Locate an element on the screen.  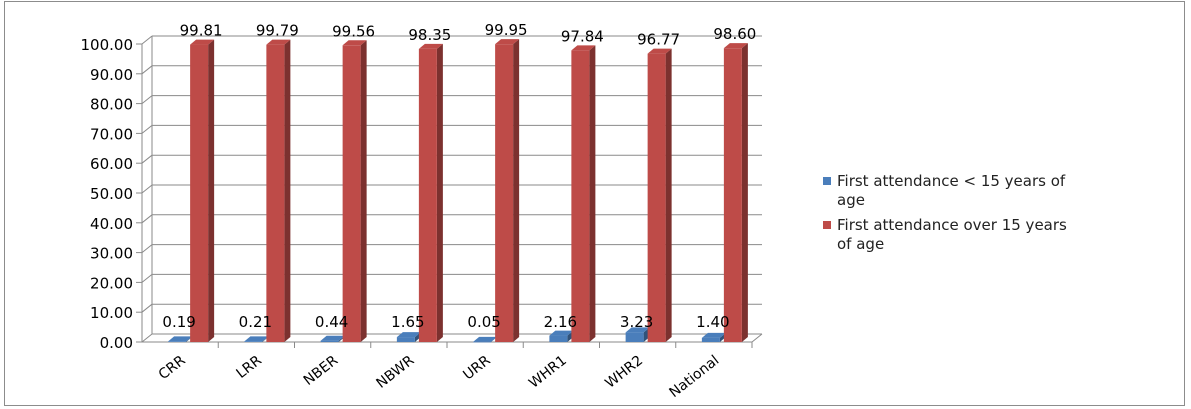
x-tick-label: URR is located at coordinates (476, 367).